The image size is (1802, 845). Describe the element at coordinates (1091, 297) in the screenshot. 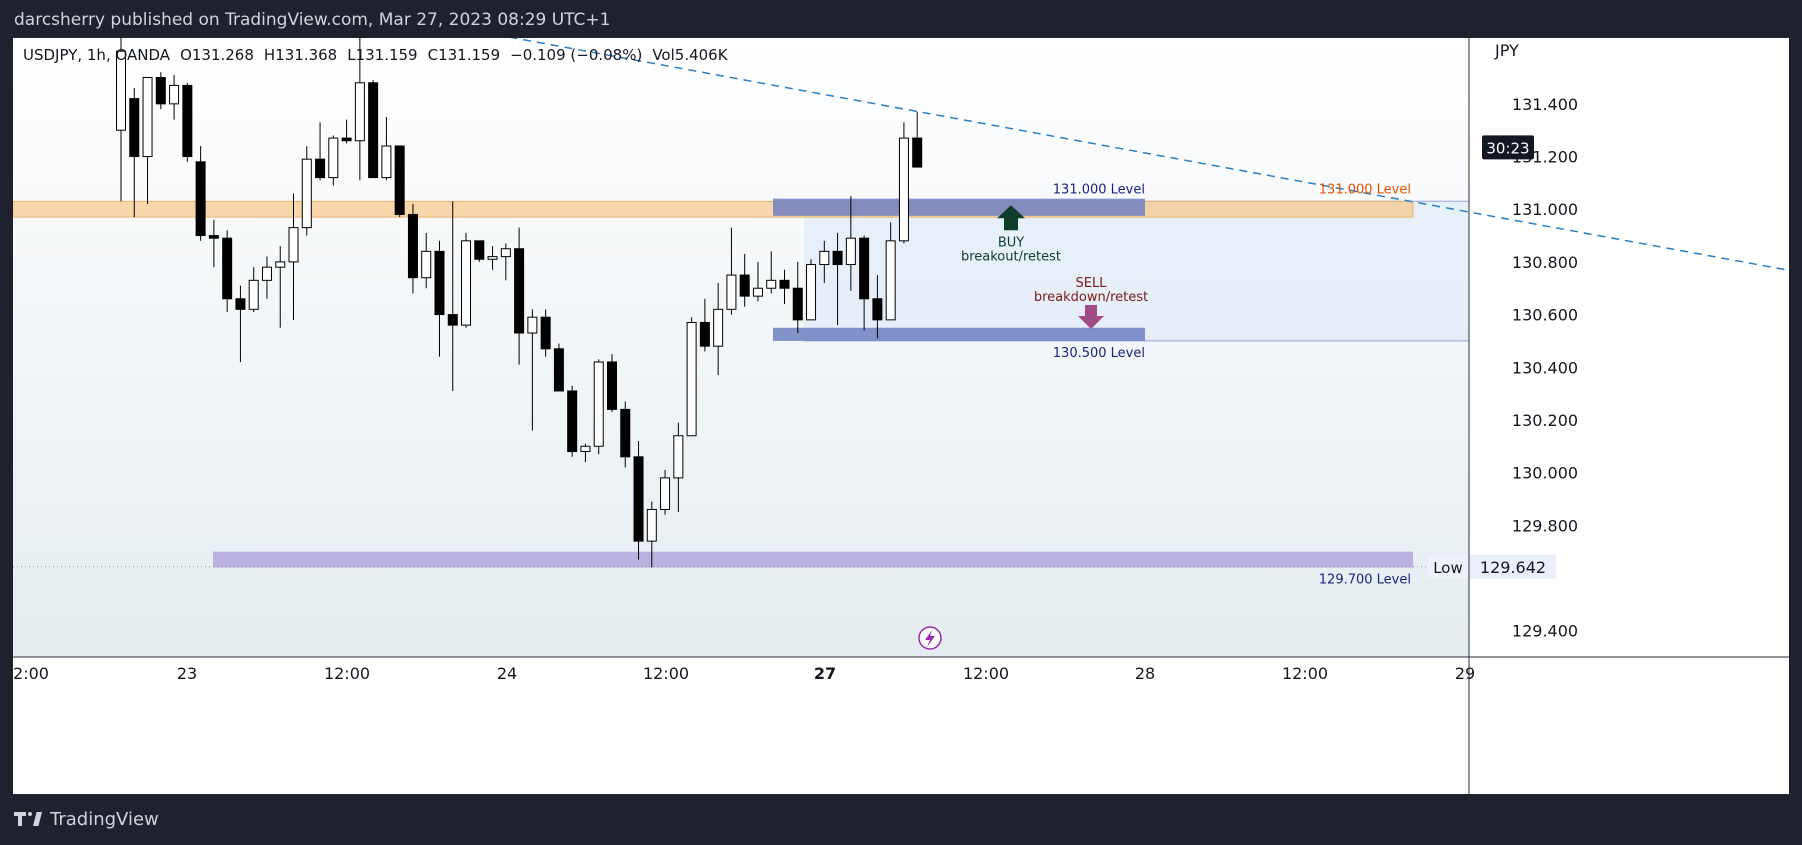

I see `sell-sublabel: breakdown/retest` at that location.